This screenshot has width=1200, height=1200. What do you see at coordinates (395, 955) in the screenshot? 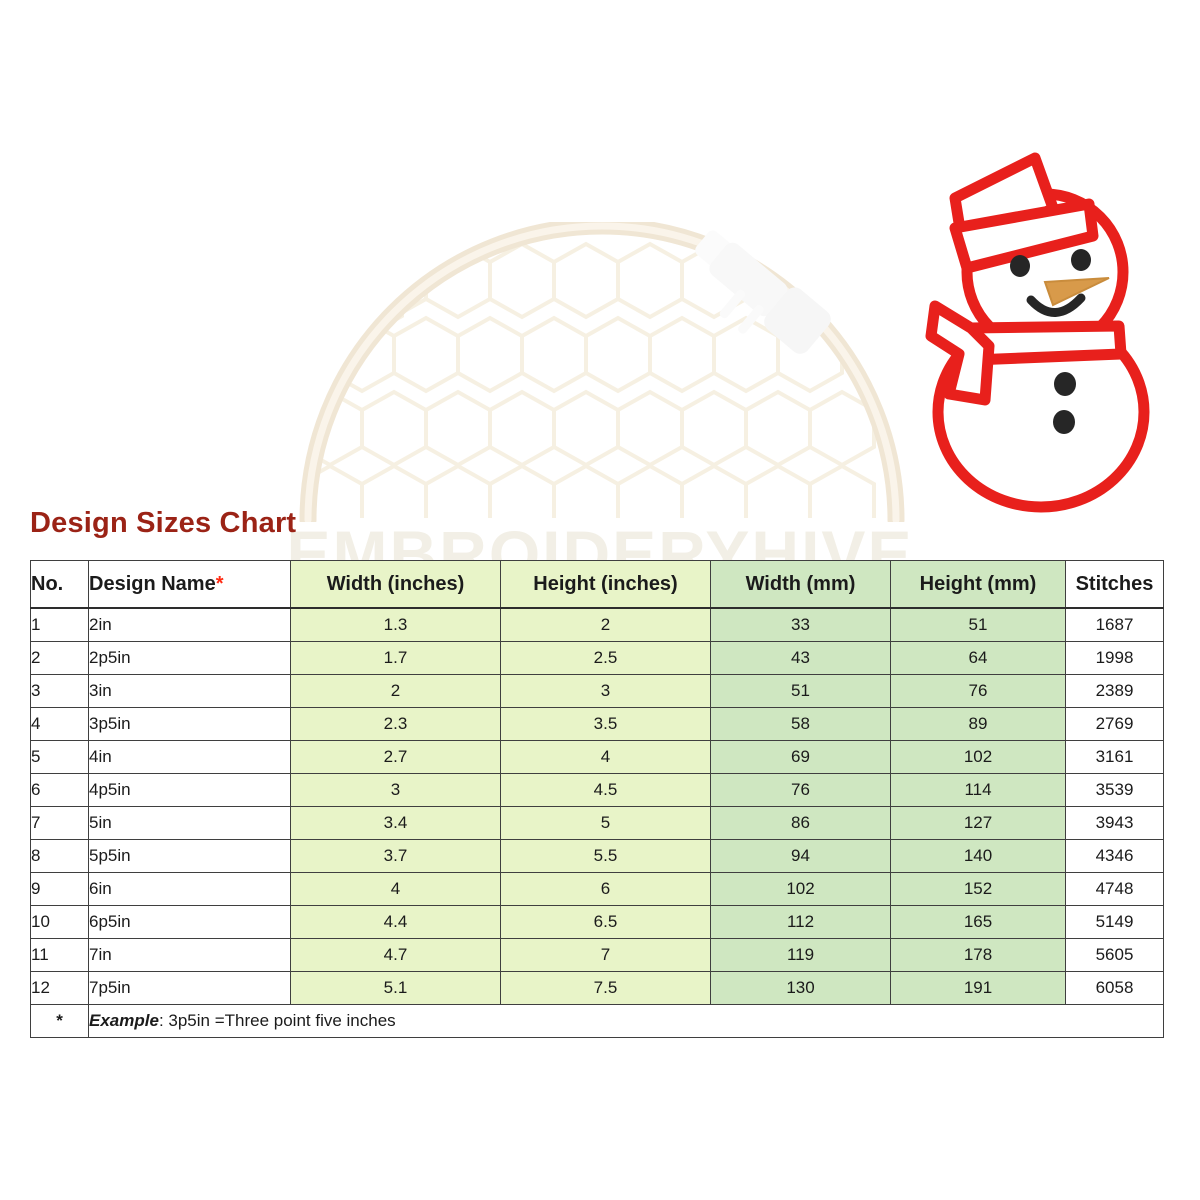
I see `cell-width-inches: 4.7` at bounding box center [395, 955].